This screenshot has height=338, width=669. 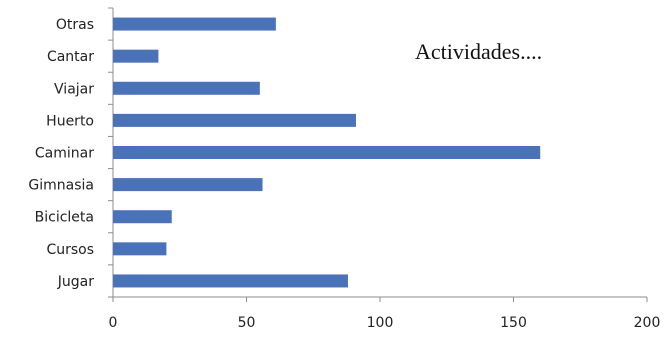 What do you see at coordinates (513, 323) in the screenshot?
I see `x-tick-label: 150` at bounding box center [513, 323].